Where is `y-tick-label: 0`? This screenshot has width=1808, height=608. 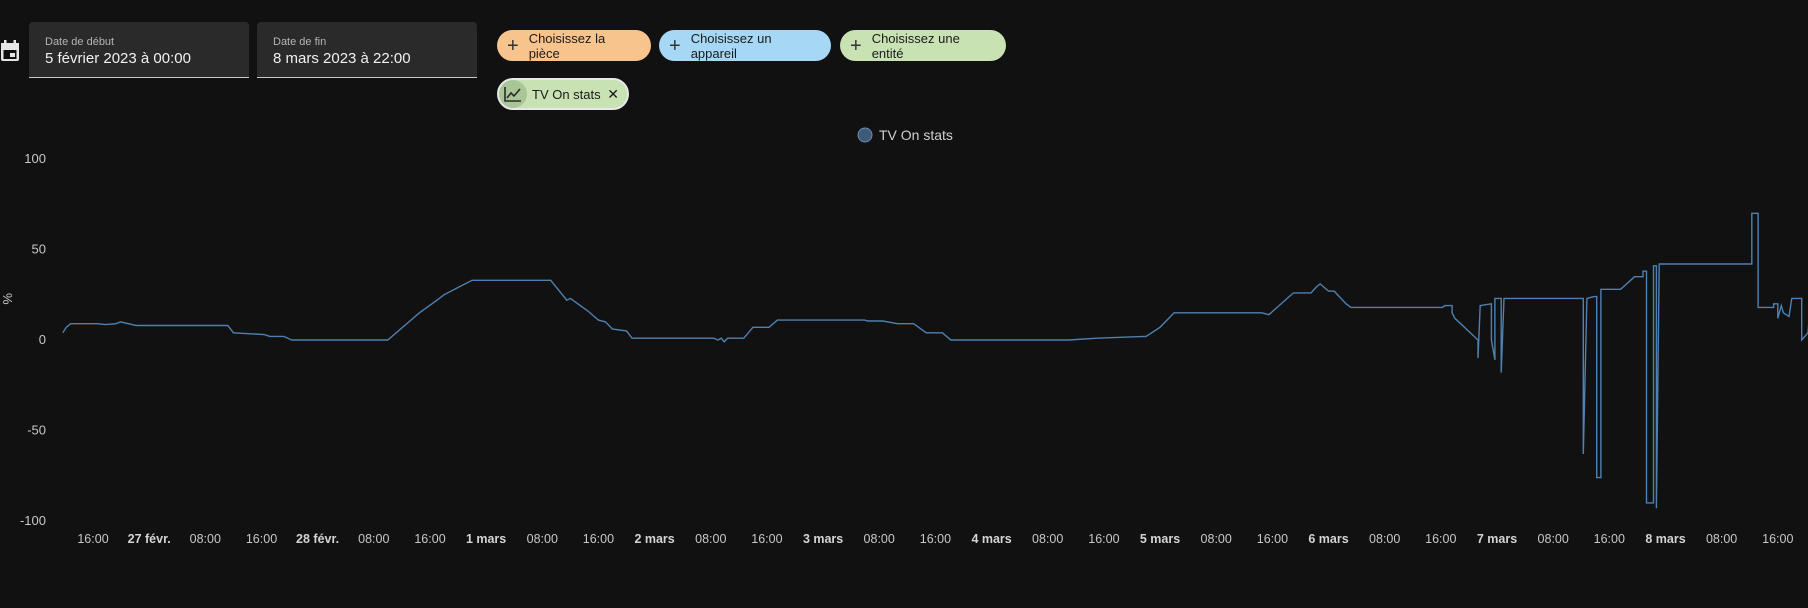 y-tick-label: 0 is located at coordinates (42, 339).